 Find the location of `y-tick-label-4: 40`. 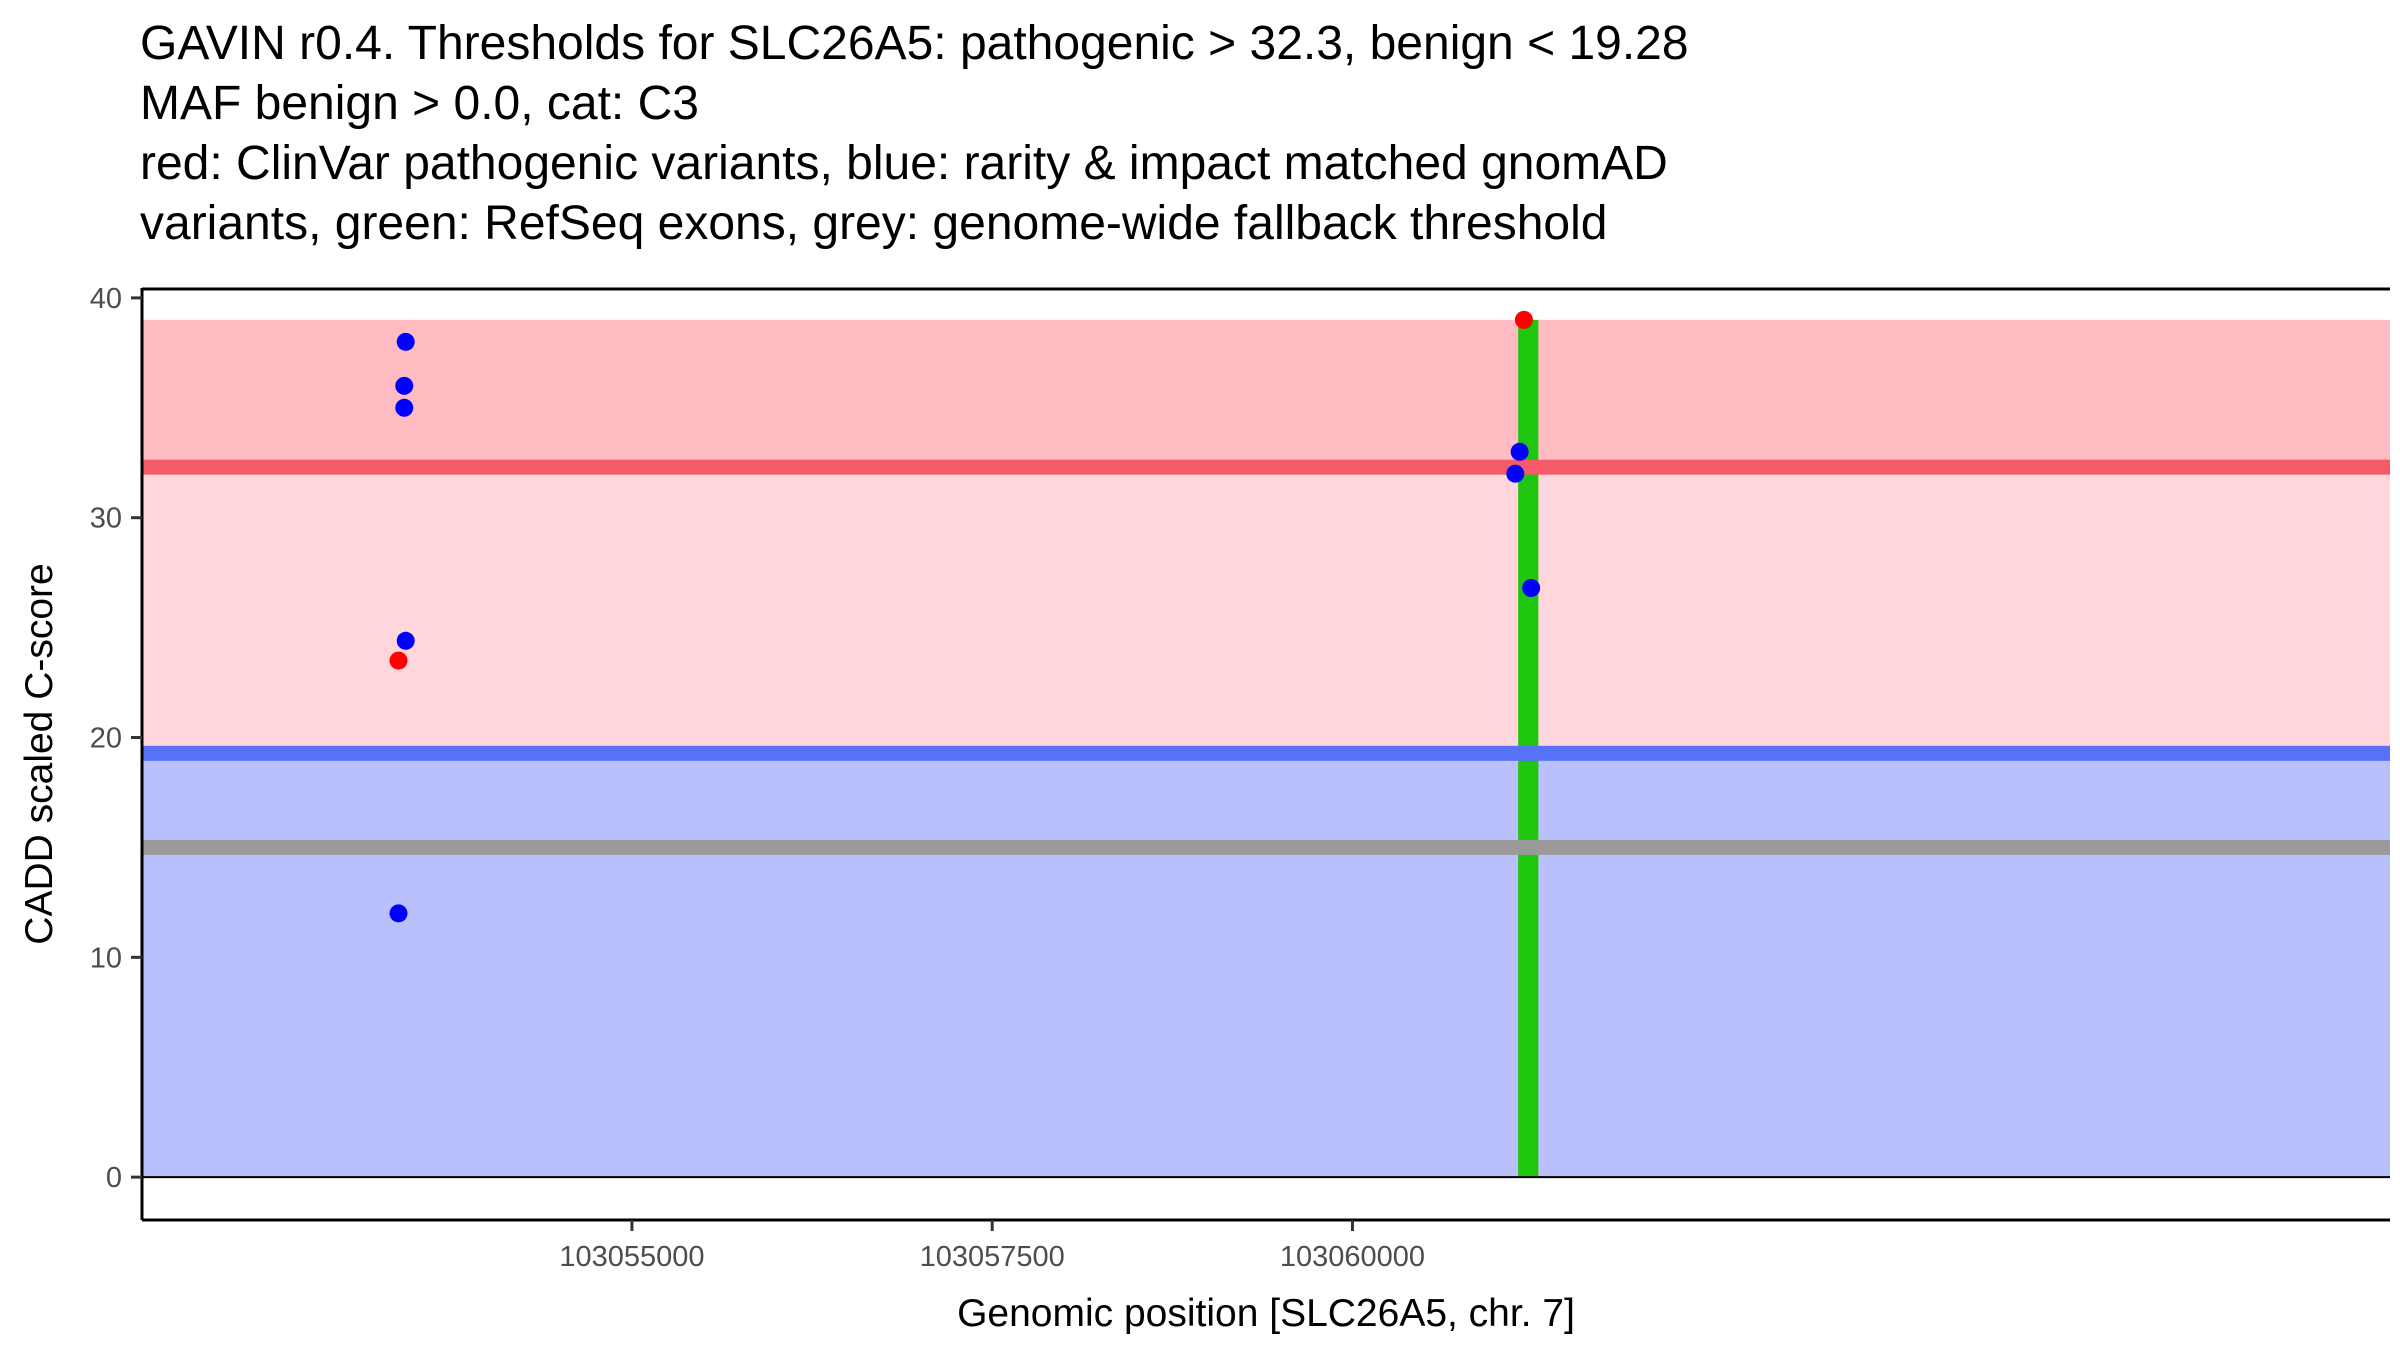

y-tick-label-4: 40 is located at coordinates (106, 299).